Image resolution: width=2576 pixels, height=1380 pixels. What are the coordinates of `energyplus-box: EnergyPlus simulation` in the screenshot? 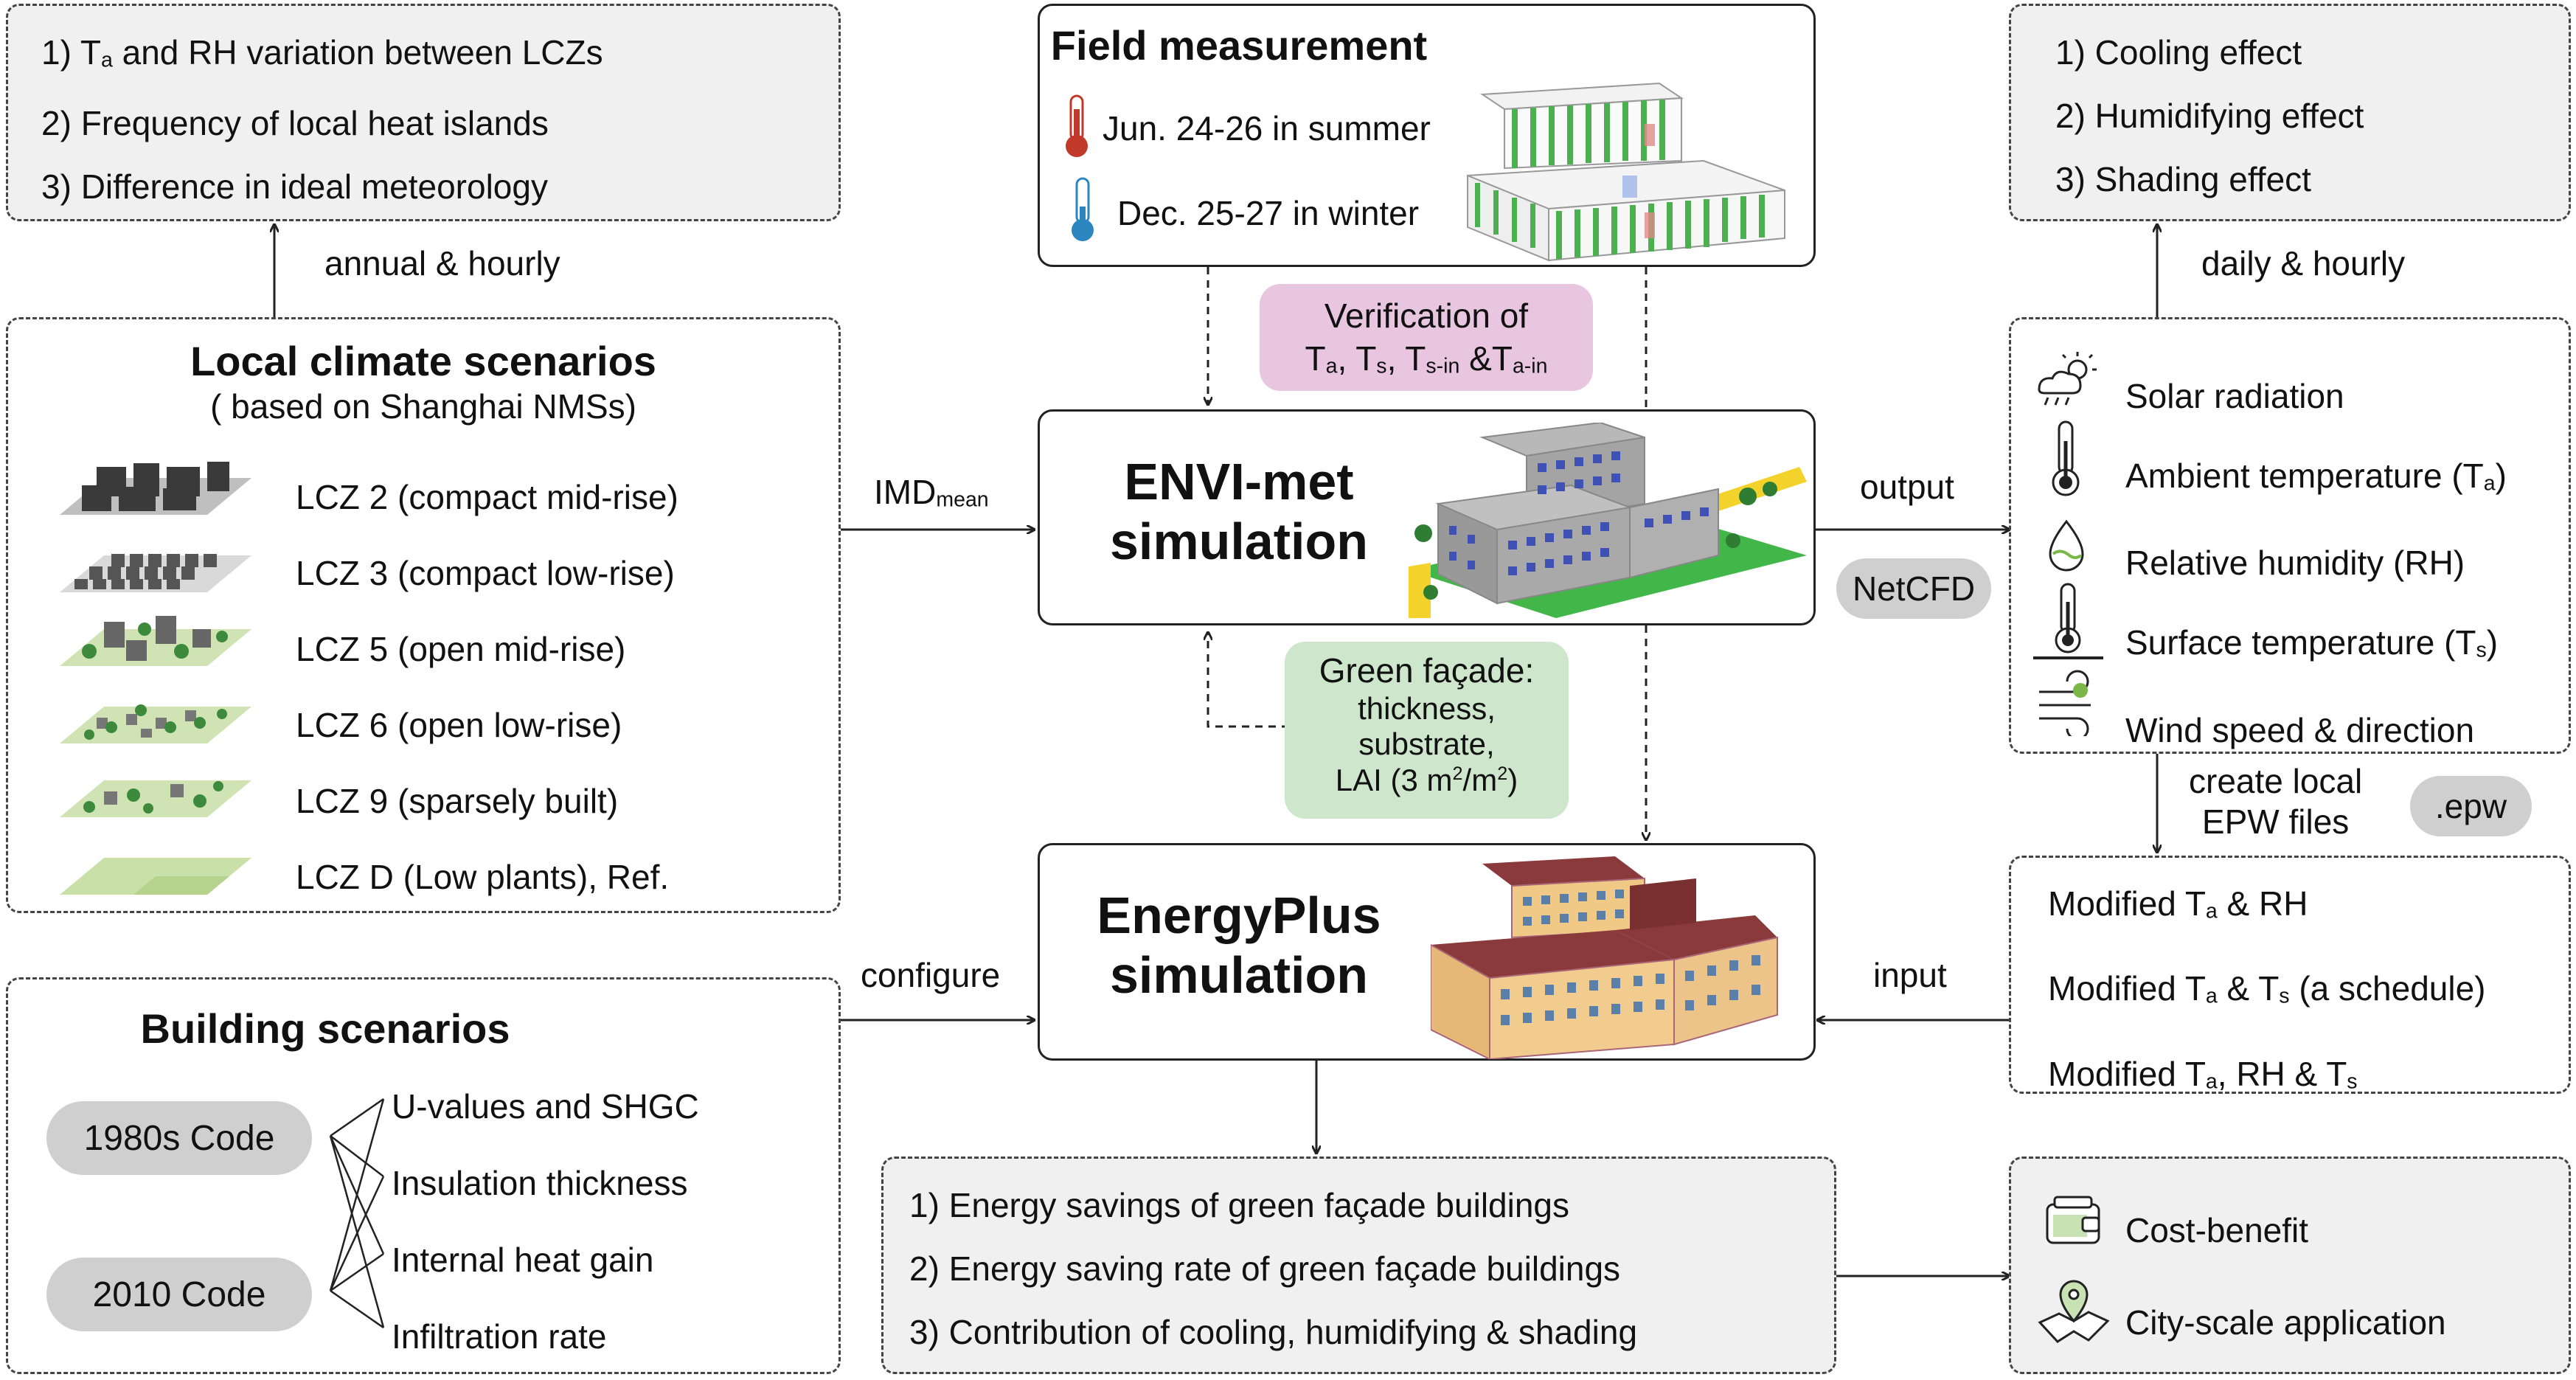 It's located at (1427, 952).